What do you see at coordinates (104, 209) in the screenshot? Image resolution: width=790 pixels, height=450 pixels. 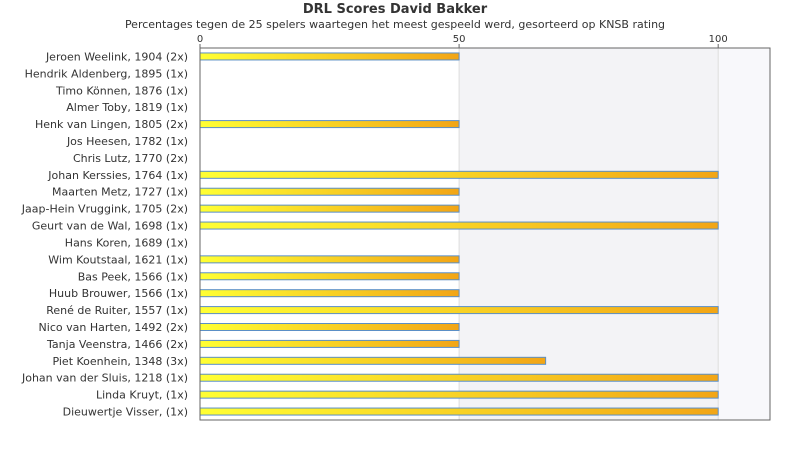 I see `category-label: Jaap-Hein Vruggink, 1705 (2x)` at bounding box center [104, 209].